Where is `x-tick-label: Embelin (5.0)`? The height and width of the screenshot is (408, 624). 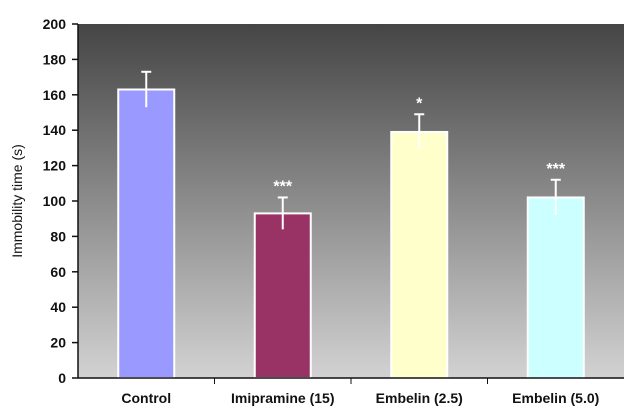
x-tick-label: Embelin (5.0) is located at coordinates (555, 398).